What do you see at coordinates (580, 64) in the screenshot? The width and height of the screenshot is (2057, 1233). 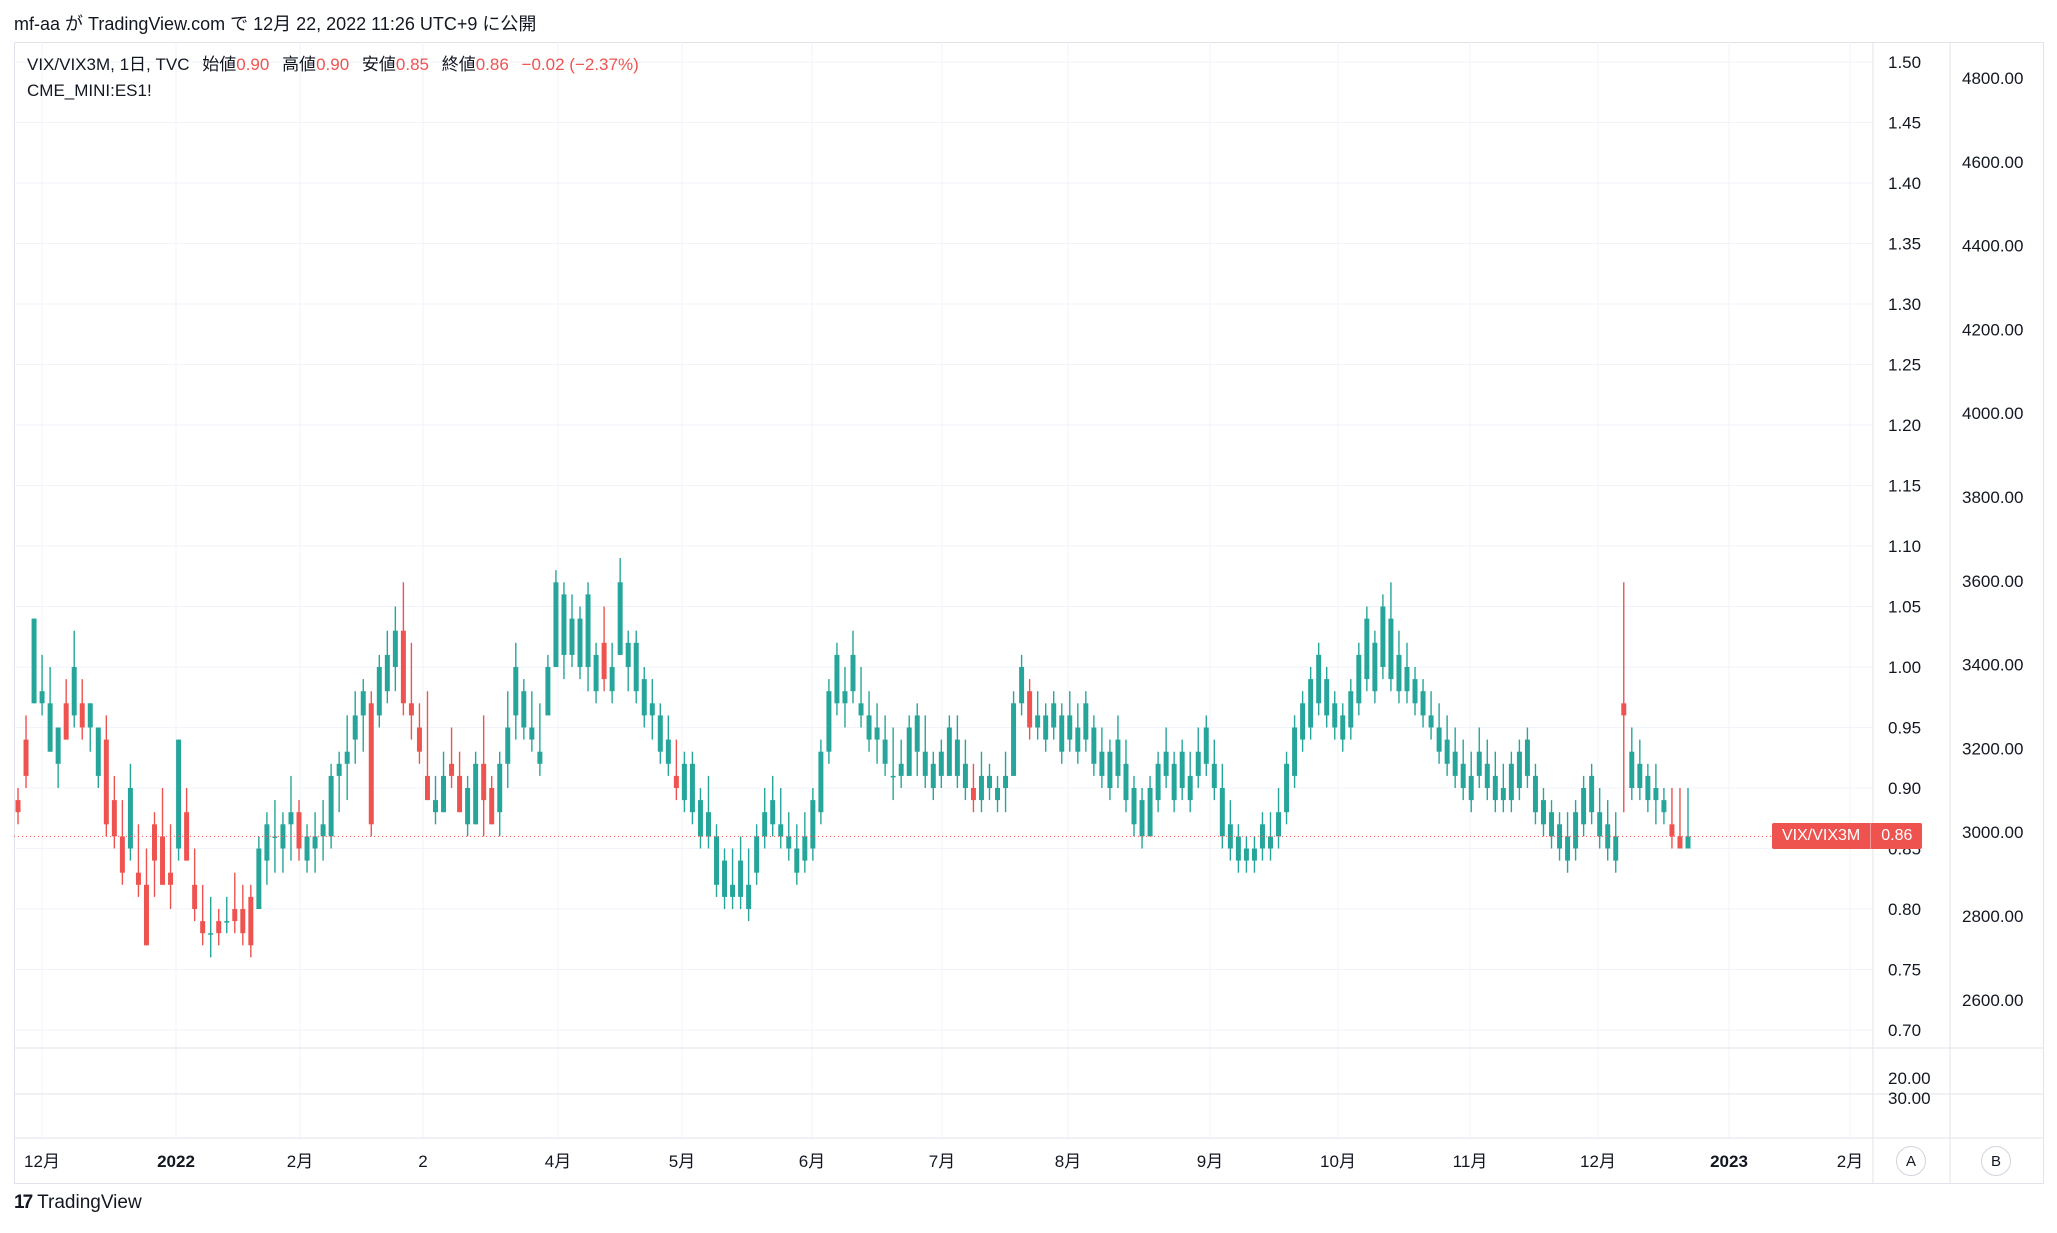 I see `legend-change: −0.02 (−2.37%)` at bounding box center [580, 64].